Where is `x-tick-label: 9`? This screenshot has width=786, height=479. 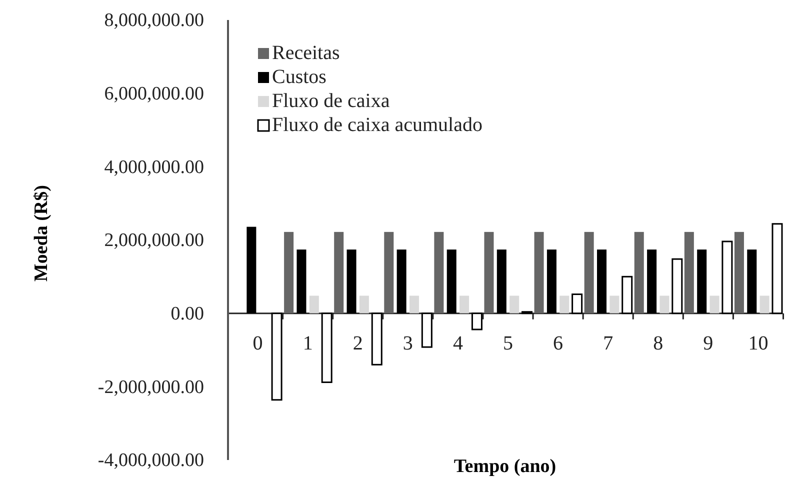 x-tick-label: 9 is located at coordinates (708, 343).